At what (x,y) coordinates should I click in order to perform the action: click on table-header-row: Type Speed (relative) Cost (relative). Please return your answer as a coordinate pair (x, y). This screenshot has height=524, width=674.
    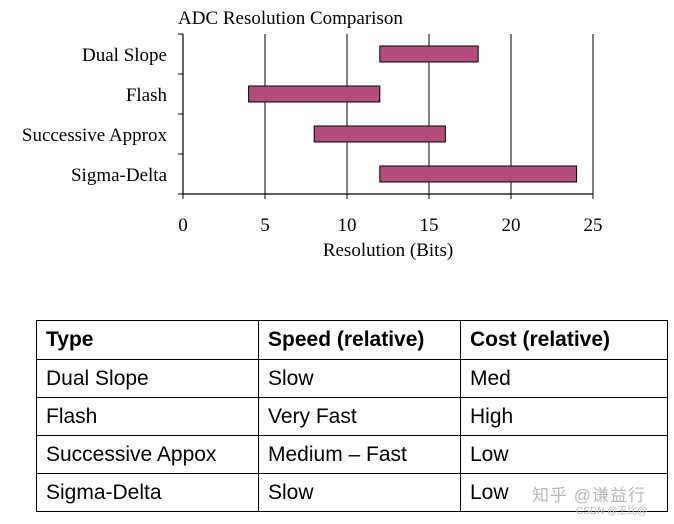
    Looking at the image, I should click on (352, 340).